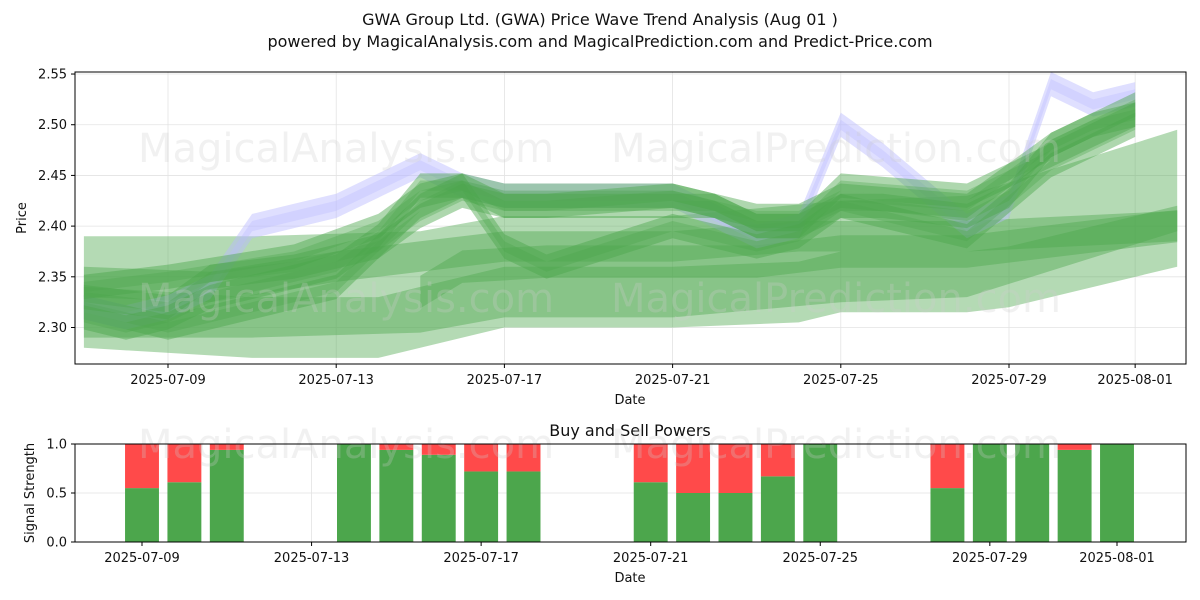 The height and width of the screenshot is (600, 1200). What do you see at coordinates (836, 149) in the screenshot?
I see `watermark-prediction-top: MagicalPrediction.com` at bounding box center [836, 149].